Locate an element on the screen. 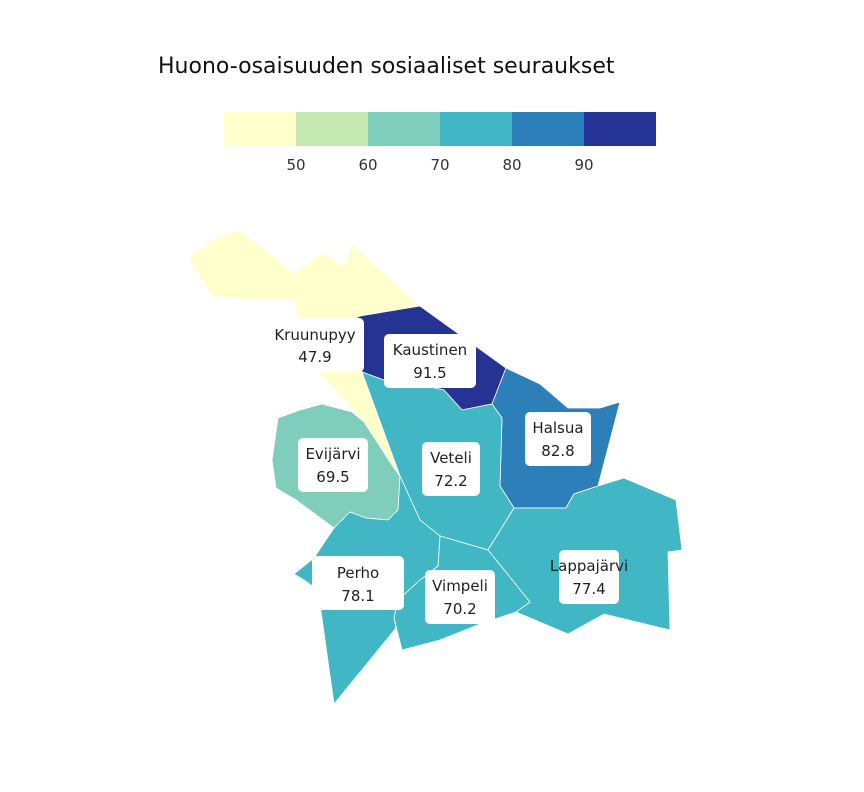 The width and height of the screenshot is (864, 792). legend: 50 60 70 80 90 is located at coordinates (440, 143).